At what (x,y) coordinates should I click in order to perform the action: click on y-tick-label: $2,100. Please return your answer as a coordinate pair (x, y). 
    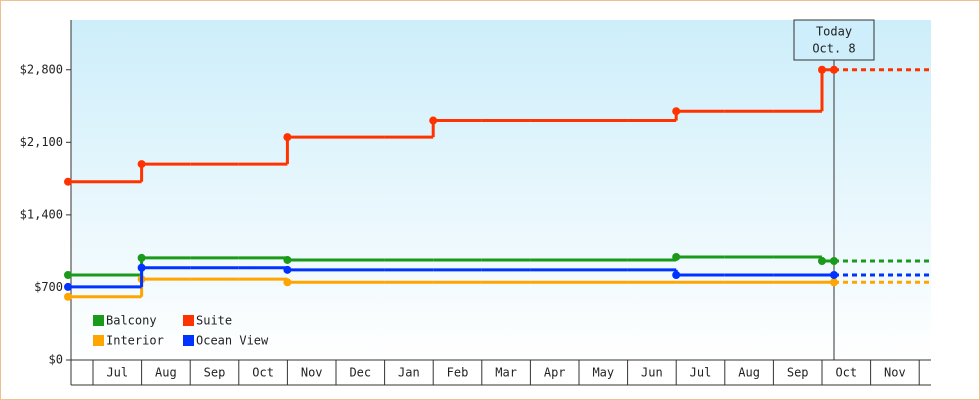
    Looking at the image, I should click on (41, 142).